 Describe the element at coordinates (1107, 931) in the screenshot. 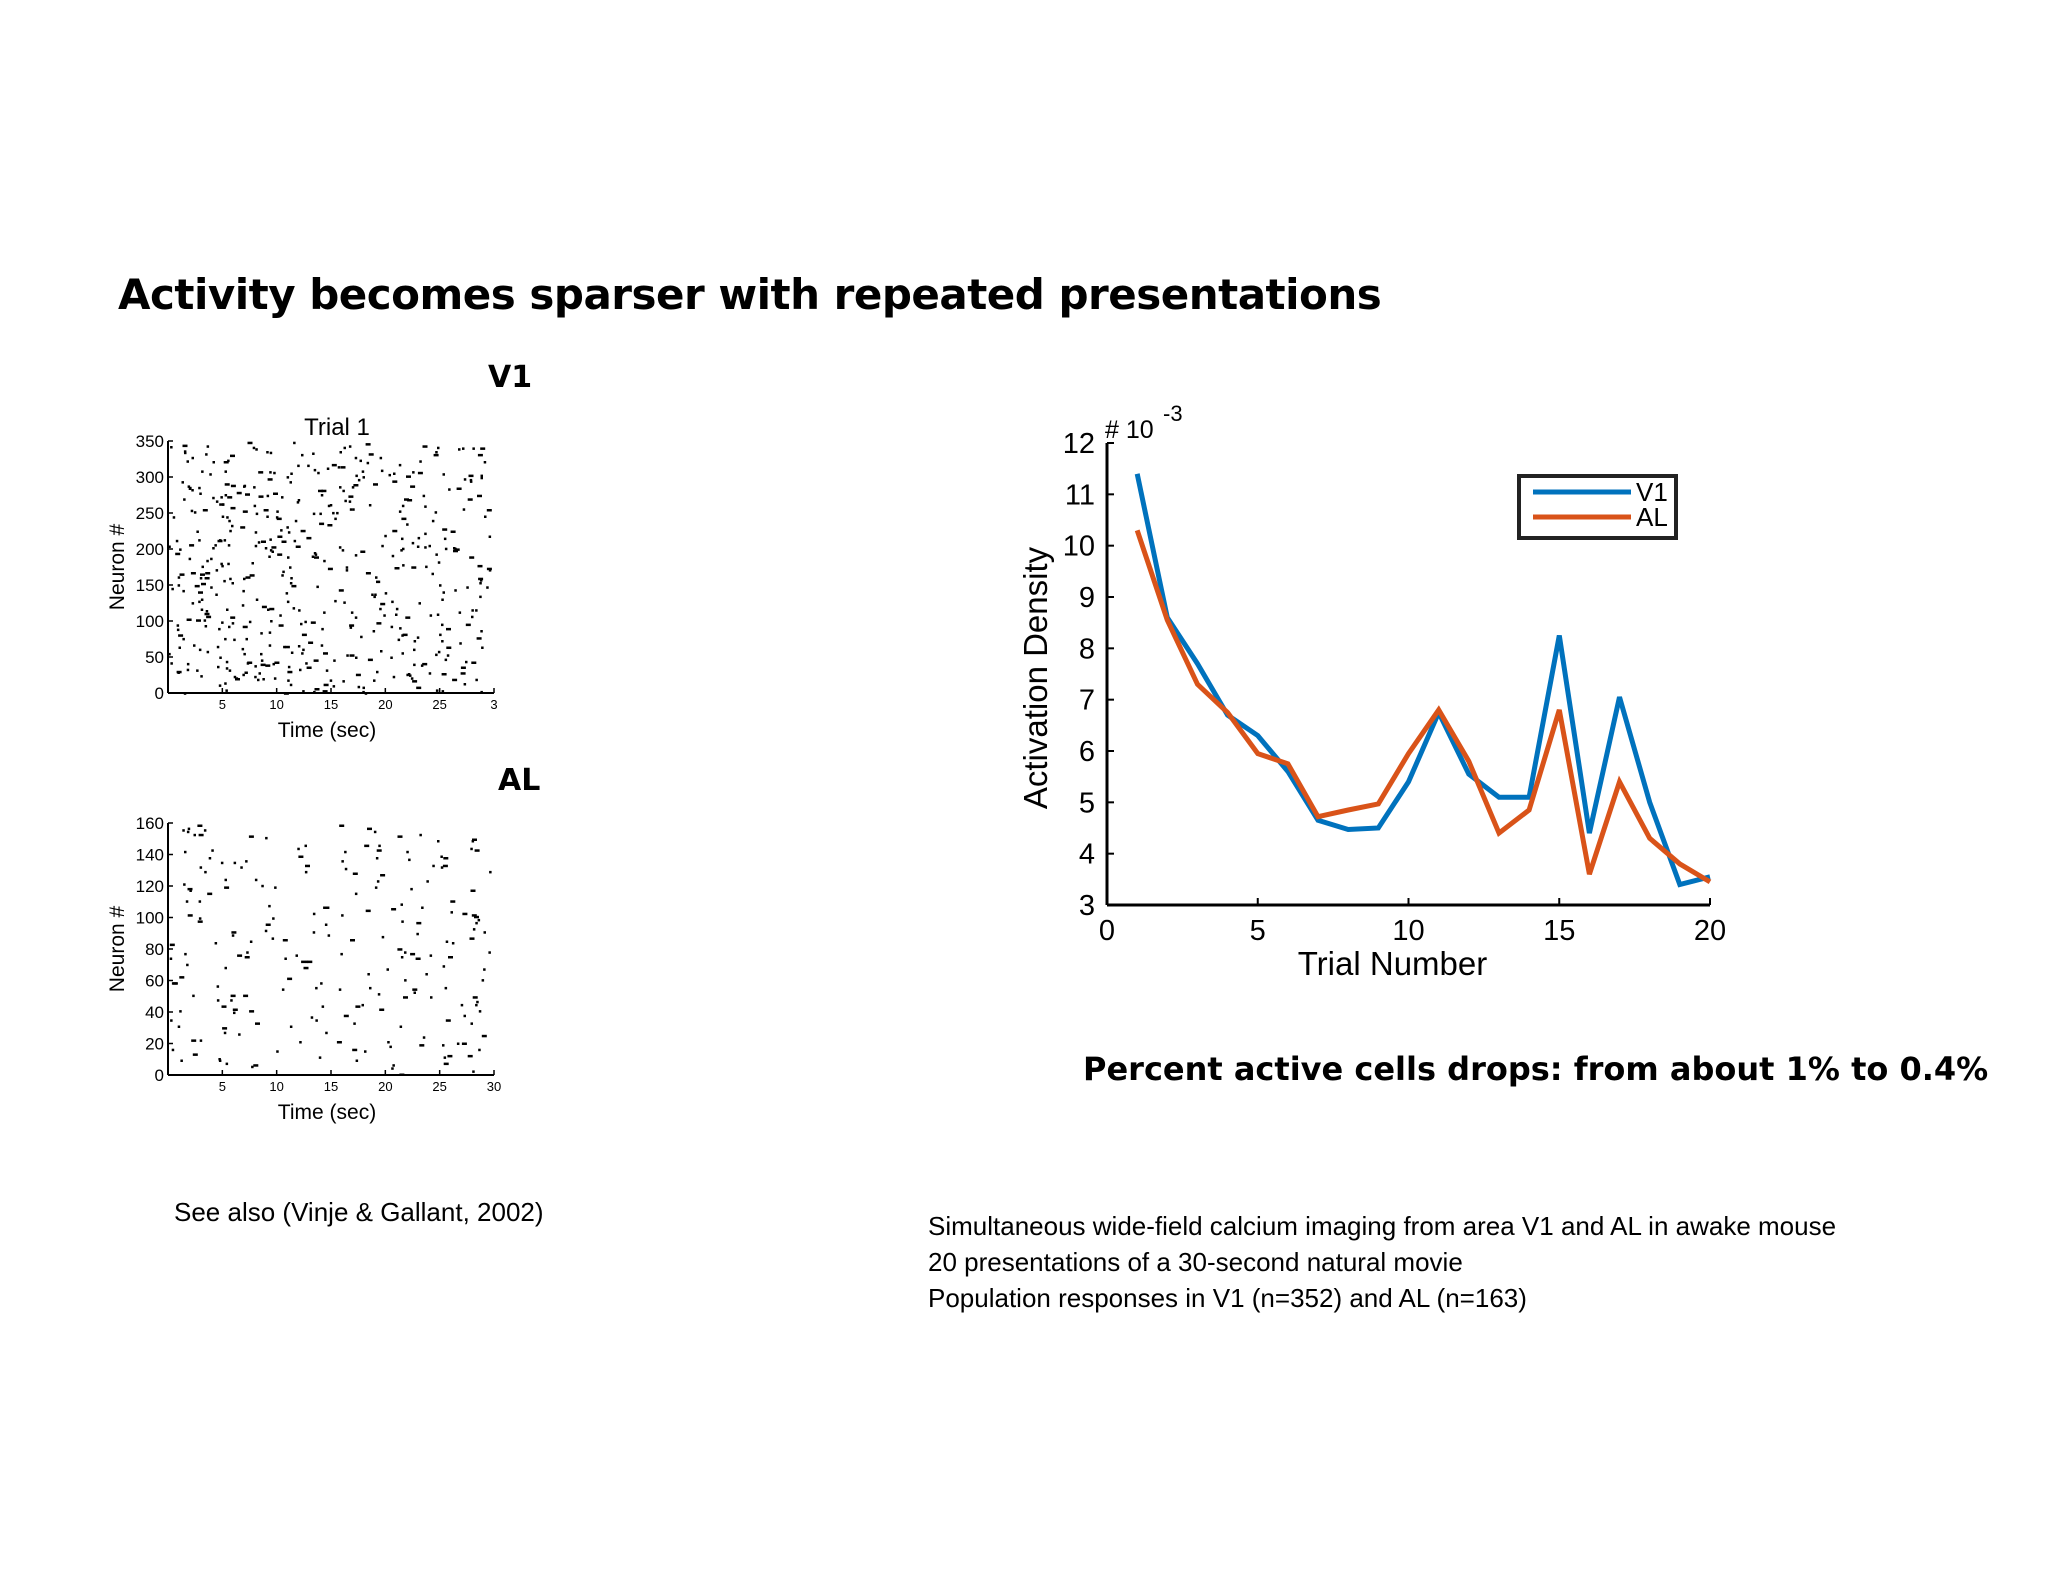

I see `chart-x-tick-label: 0` at that location.